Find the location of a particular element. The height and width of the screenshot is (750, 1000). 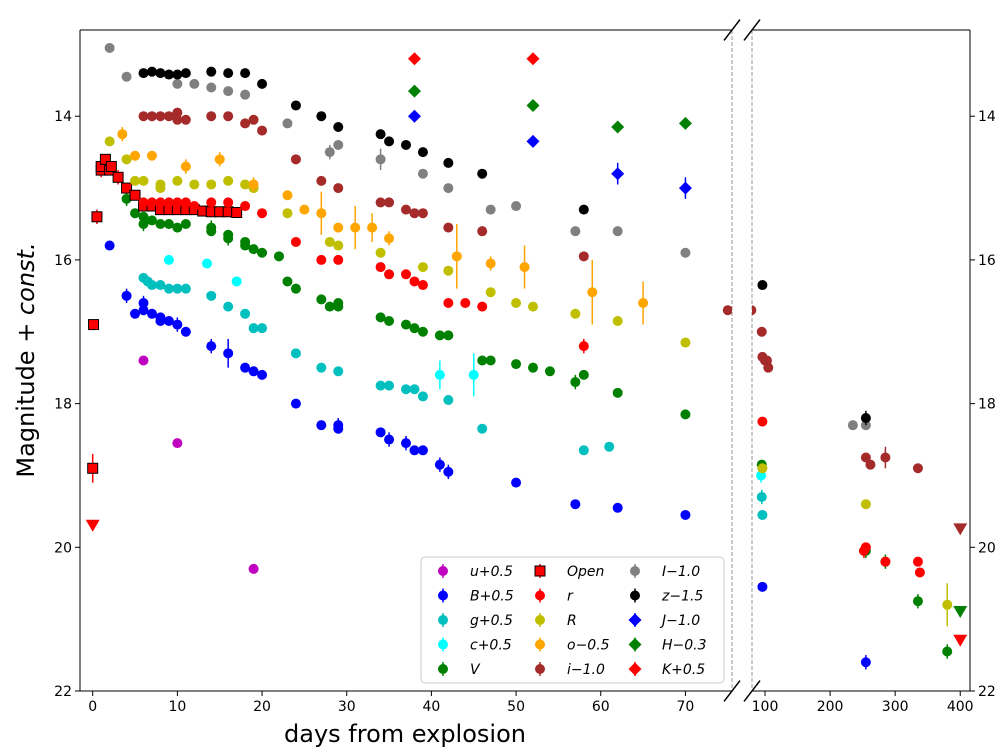

legend-label-j10: J−1.0 is located at coordinates (679, 621).